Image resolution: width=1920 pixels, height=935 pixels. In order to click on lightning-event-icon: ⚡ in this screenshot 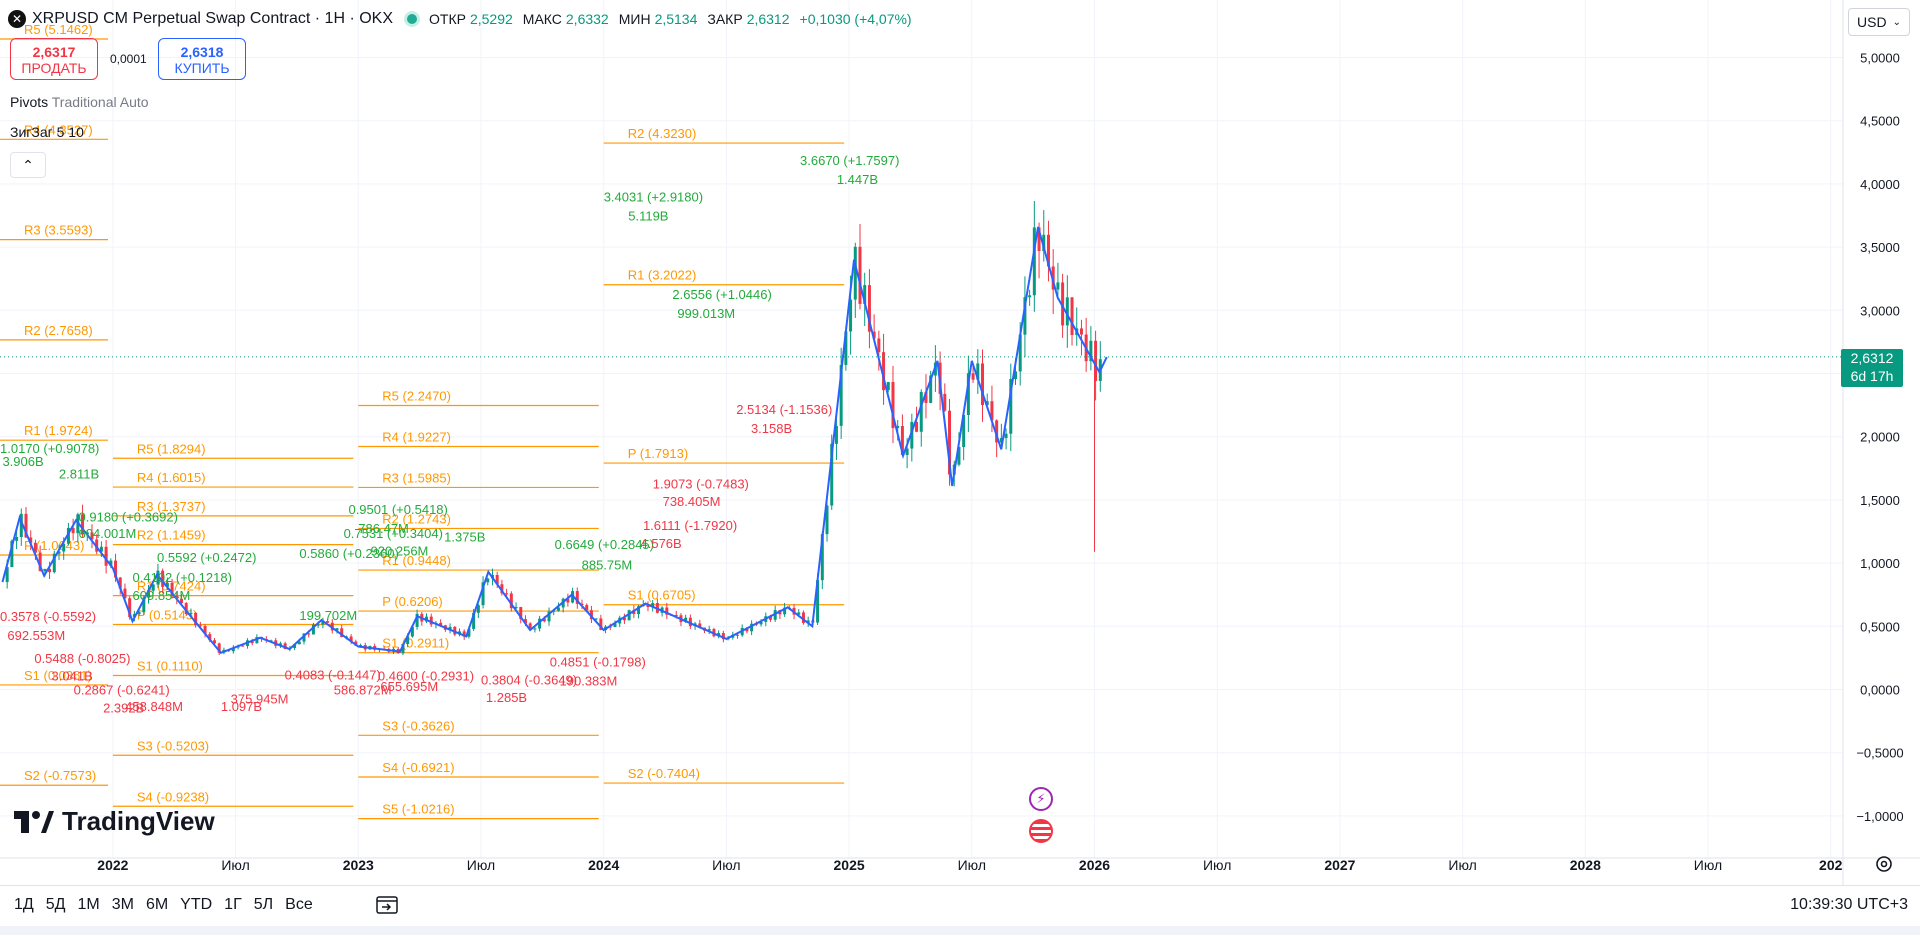, I will do `click(1041, 799)`.